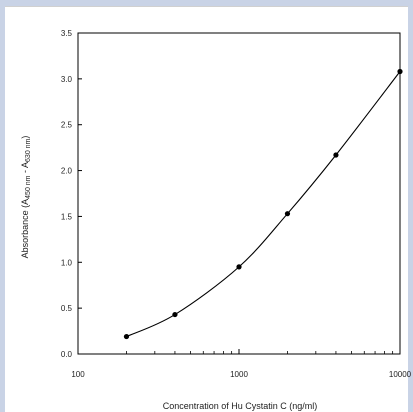 The width and height of the screenshot is (413, 412). I want to click on frame-left-bar, so click(2, 206).